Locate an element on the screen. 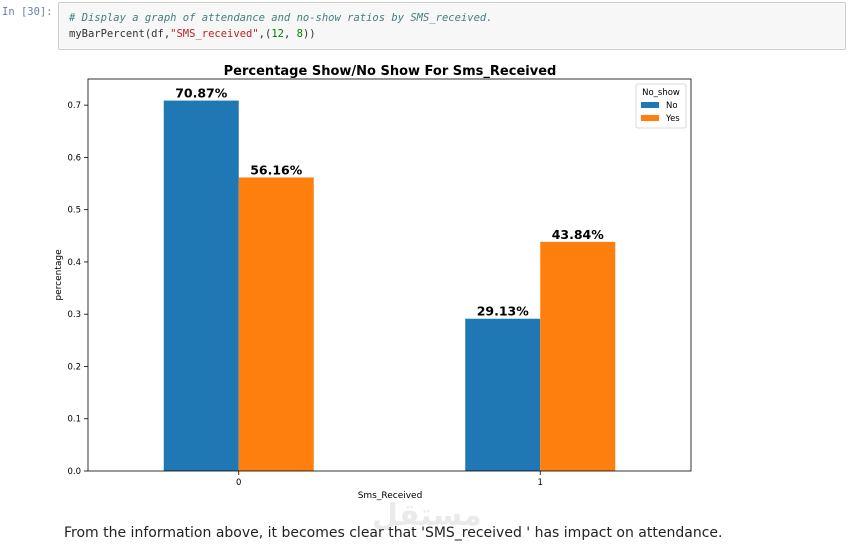  y-tick-label: 0.3 is located at coordinates (74, 315).